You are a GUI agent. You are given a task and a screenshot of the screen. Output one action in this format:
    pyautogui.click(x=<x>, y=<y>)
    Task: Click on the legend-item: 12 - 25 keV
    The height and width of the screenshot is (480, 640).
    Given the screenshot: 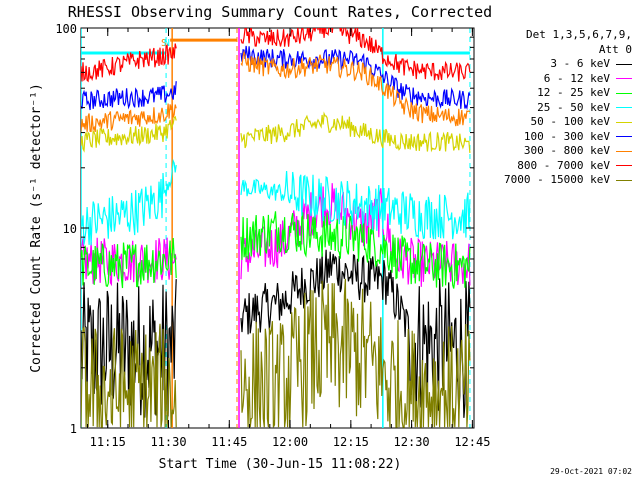 What is the action you would take?
    pyautogui.click(x=552, y=93)
    